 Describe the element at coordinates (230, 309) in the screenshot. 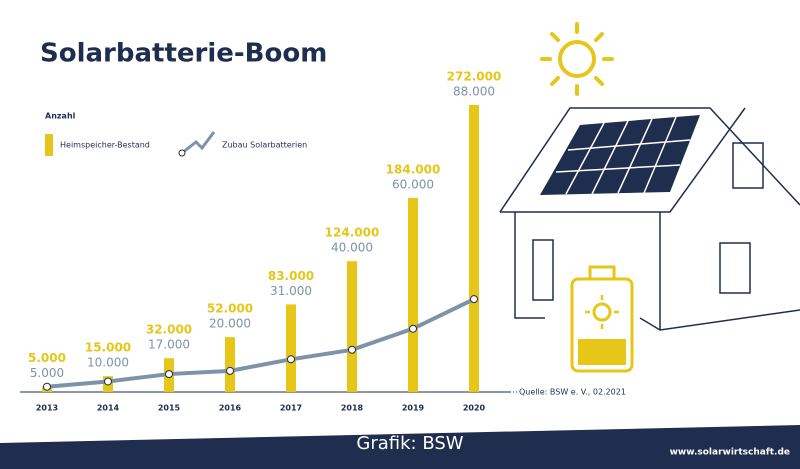

I see `data-label: 52.000` at that location.